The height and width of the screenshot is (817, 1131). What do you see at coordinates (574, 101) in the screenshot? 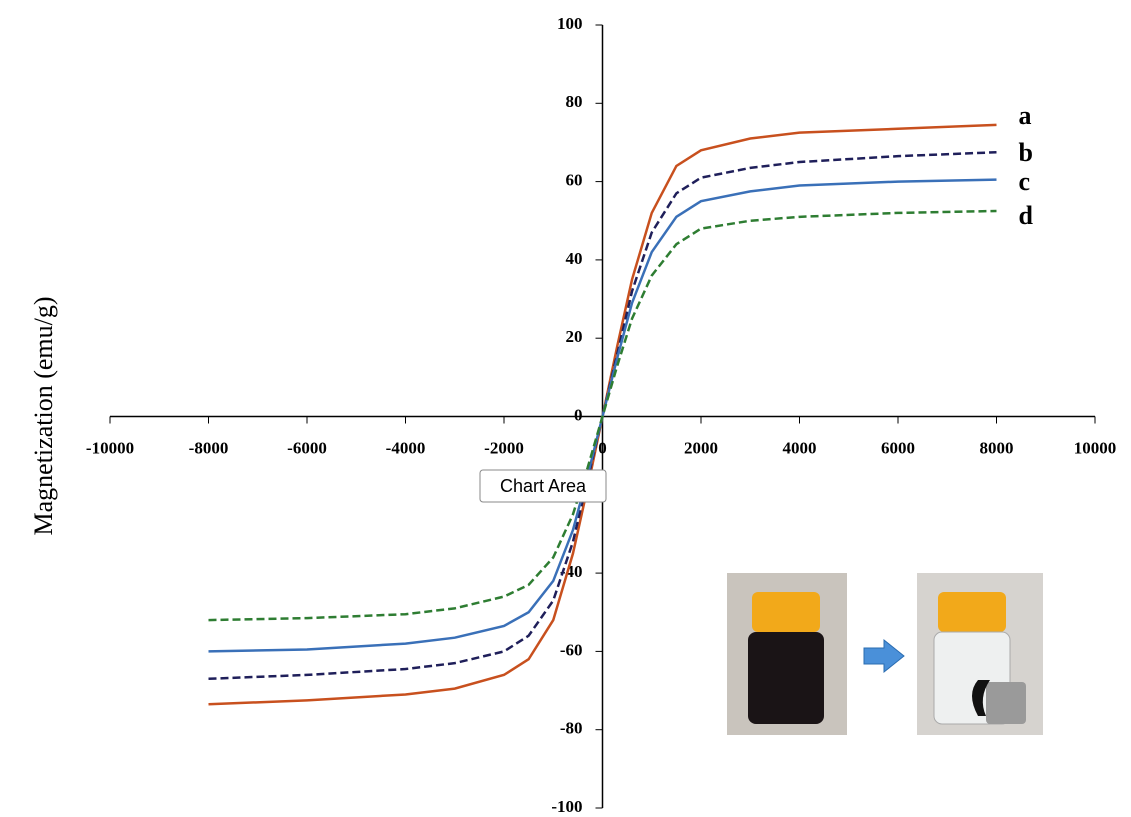
I see `y-tick-label: 80` at bounding box center [574, 101].